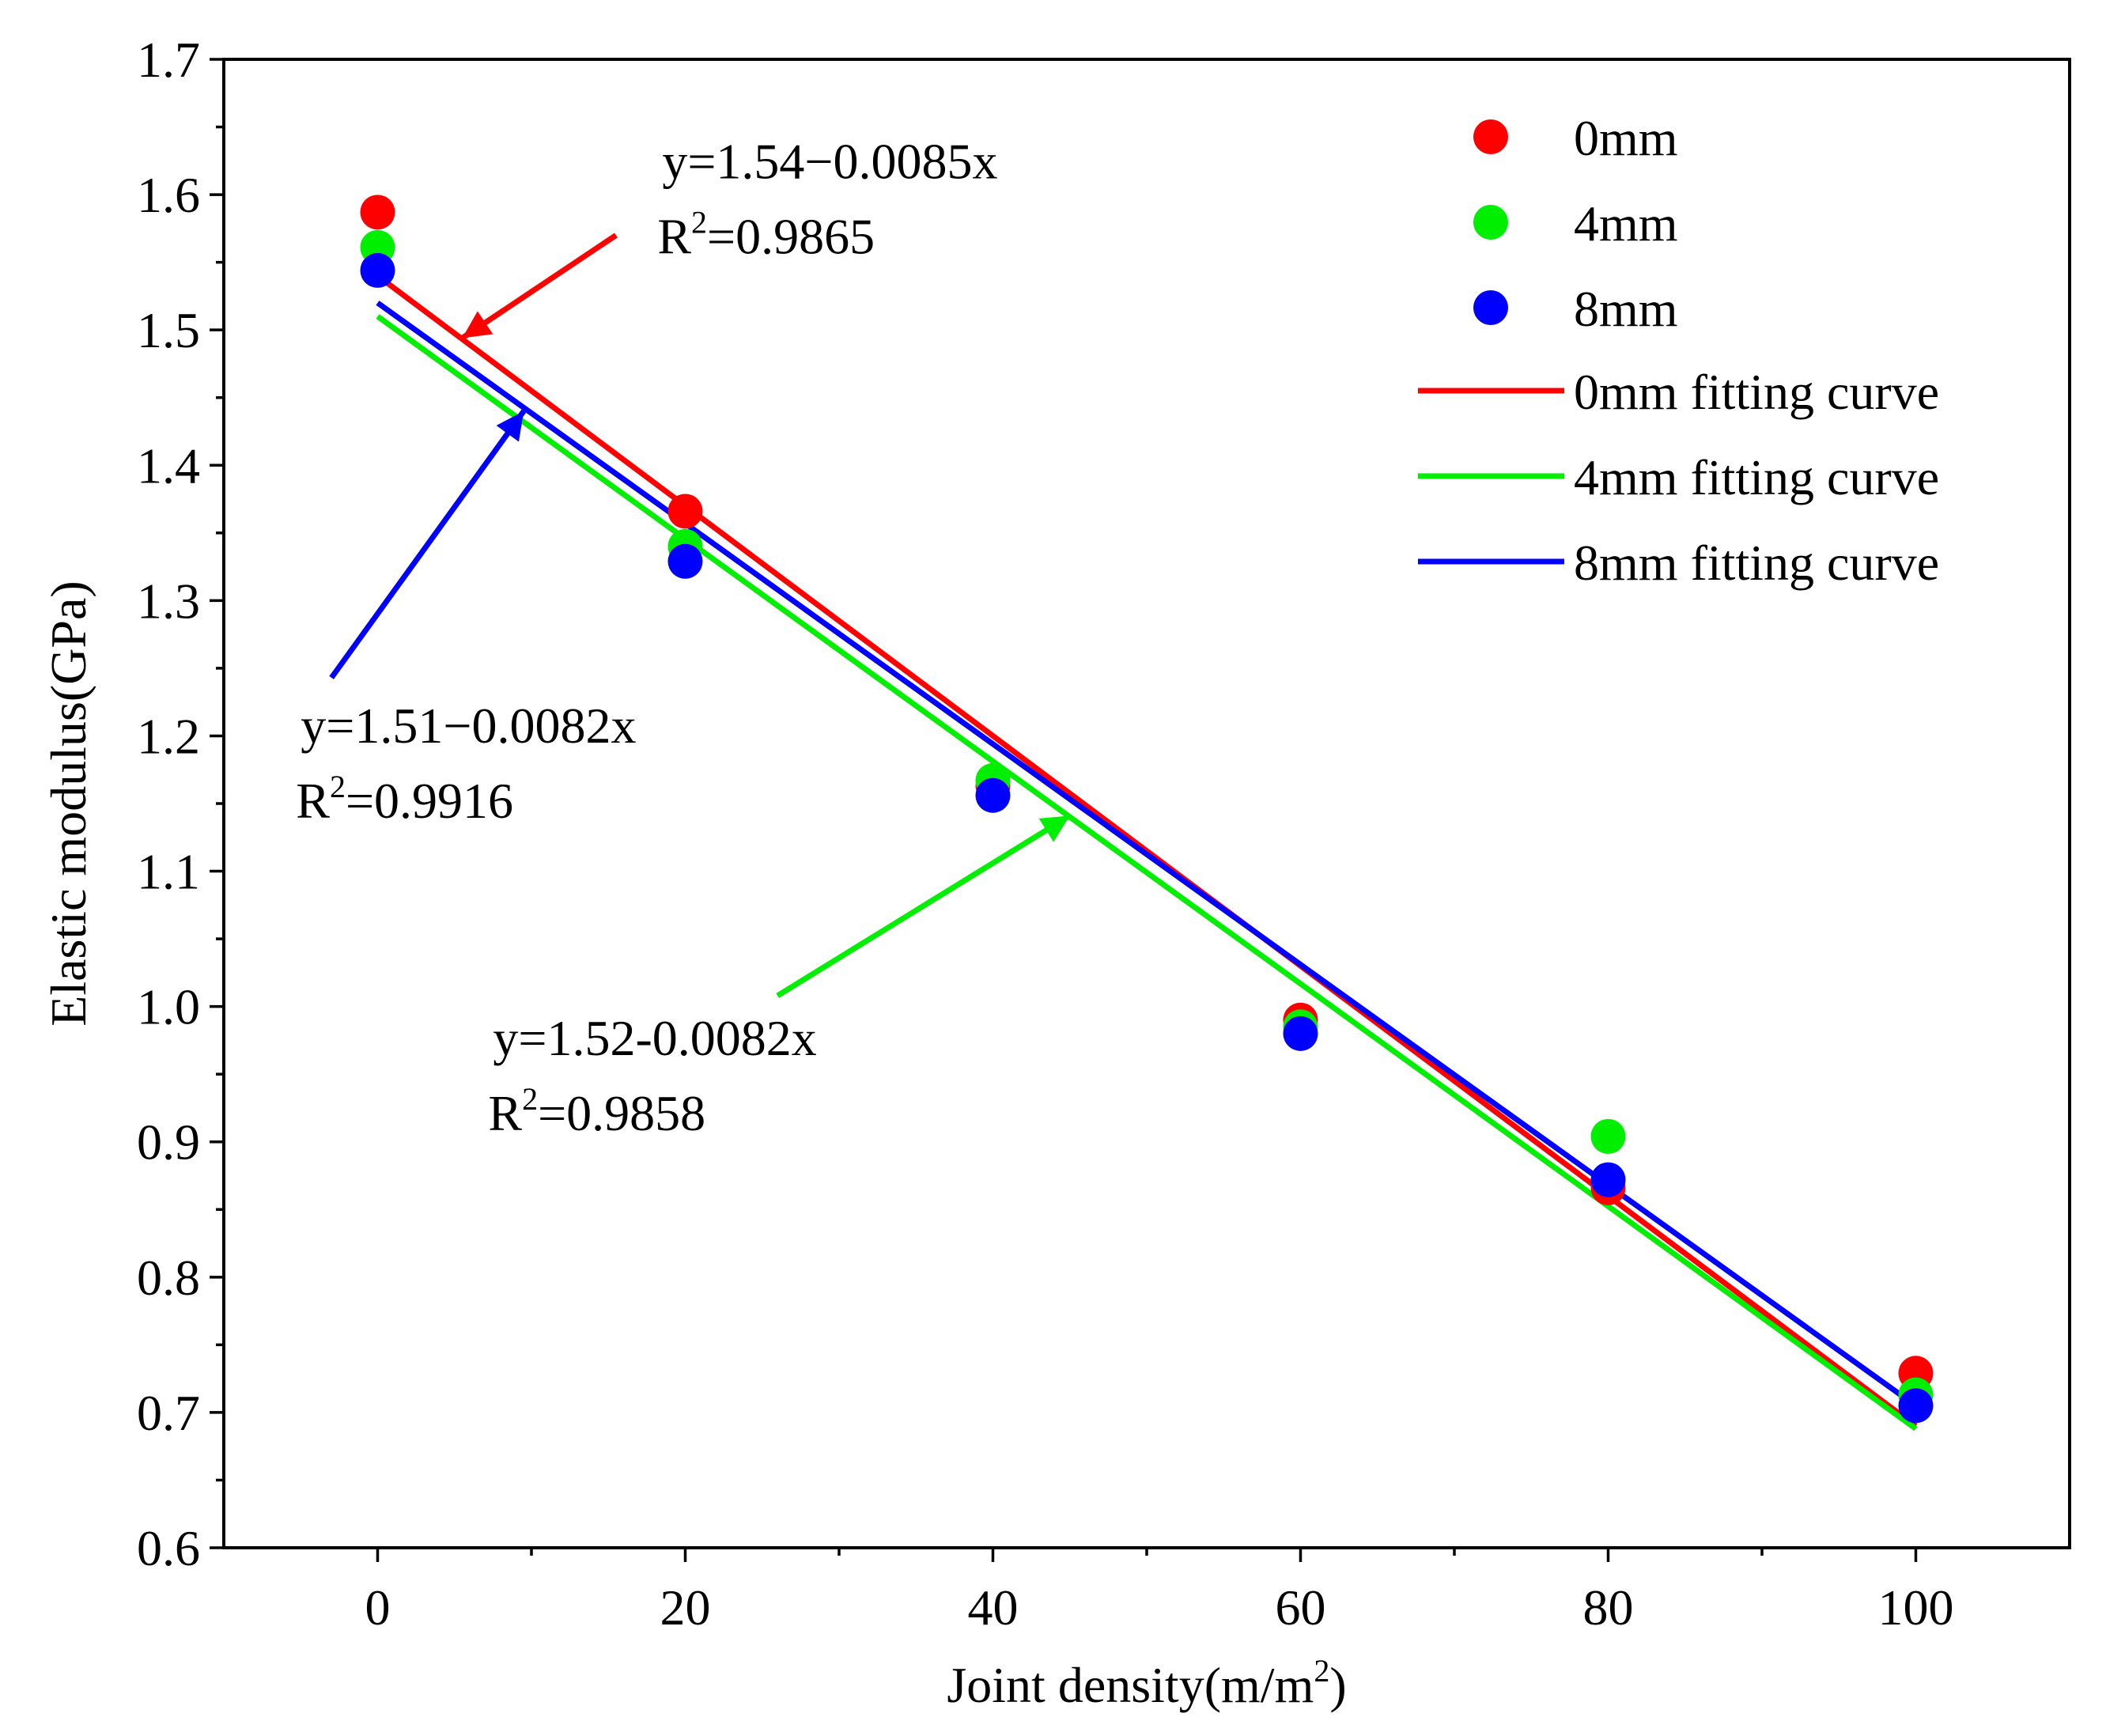 The height and width of the screenshot is (1736, 2106). What do you see at coordinates (686, 1608) in the screenshot?
I see `x-tick-label: 20` at bounding box center [686, 1608].